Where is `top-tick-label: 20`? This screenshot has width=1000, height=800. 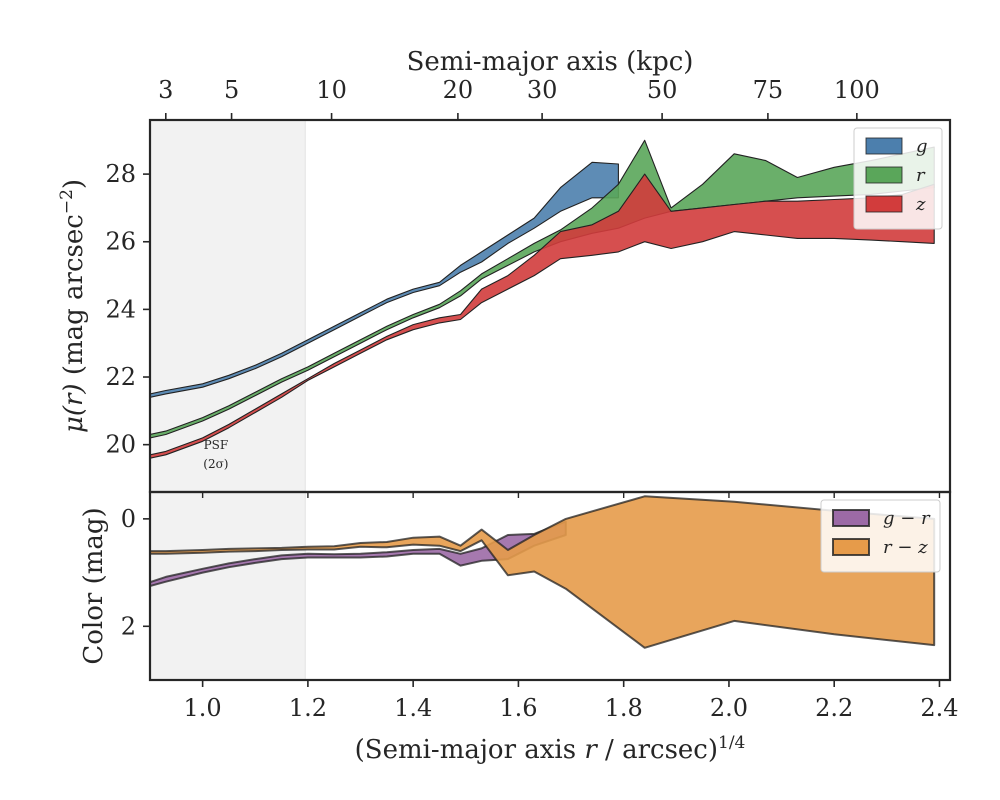 top-tick-label: 20 is located at coordinates (458, 90).